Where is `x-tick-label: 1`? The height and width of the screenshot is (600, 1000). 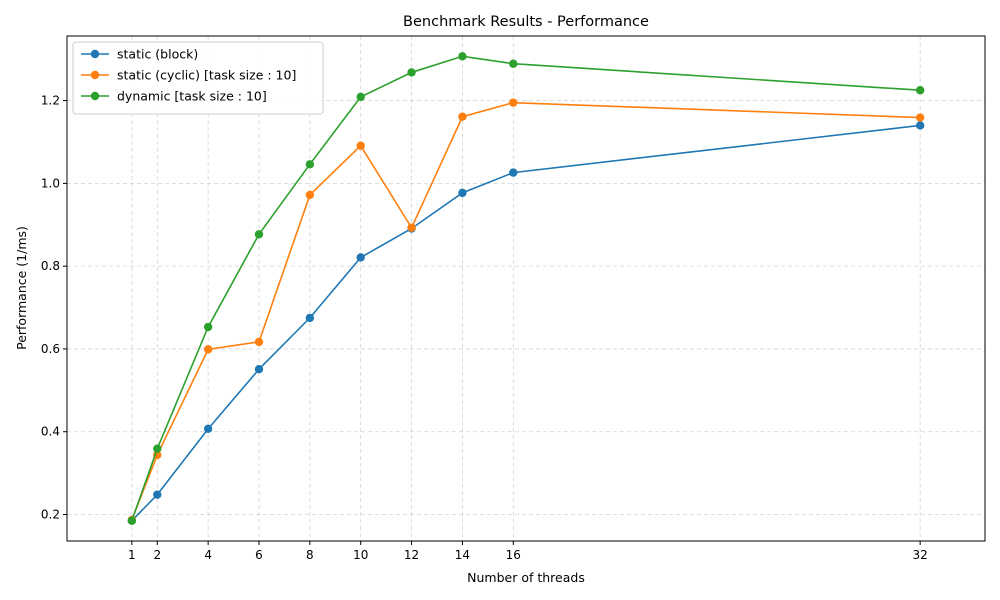 x-tick-label: 1 is located at coordinates (132, 555).